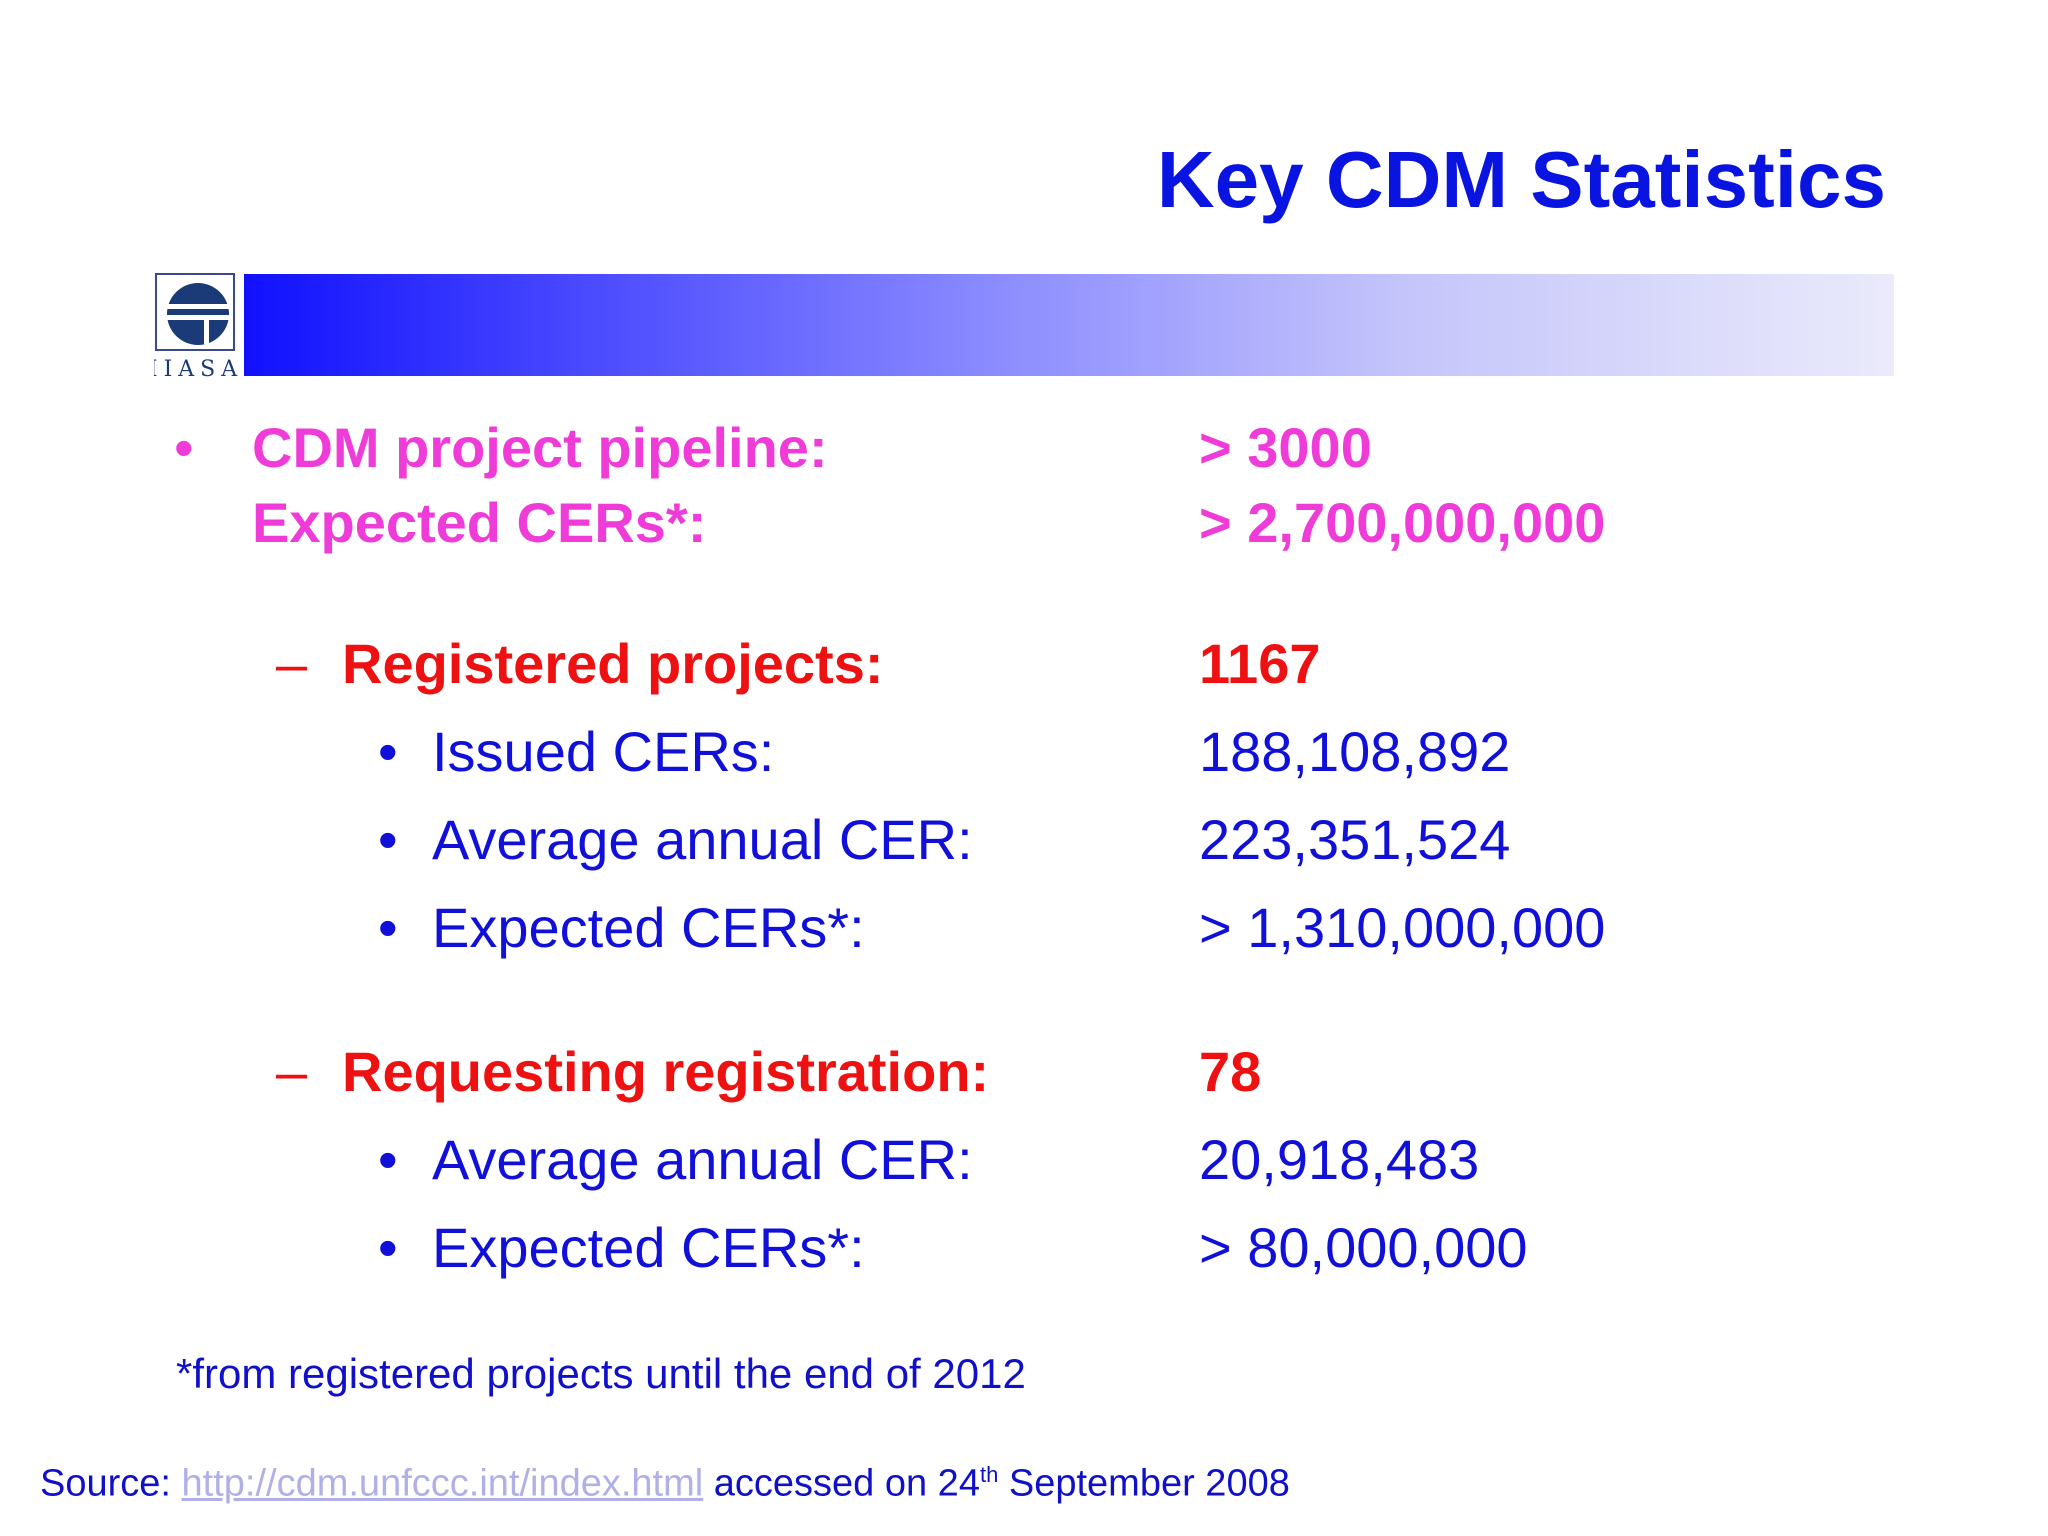 The image size is (2048, 1536). What do you see at coordinates (540, 447) in the screenshot?
I see `pipeline-label: CDM project pipeline:` at bounding box center [540, 447].